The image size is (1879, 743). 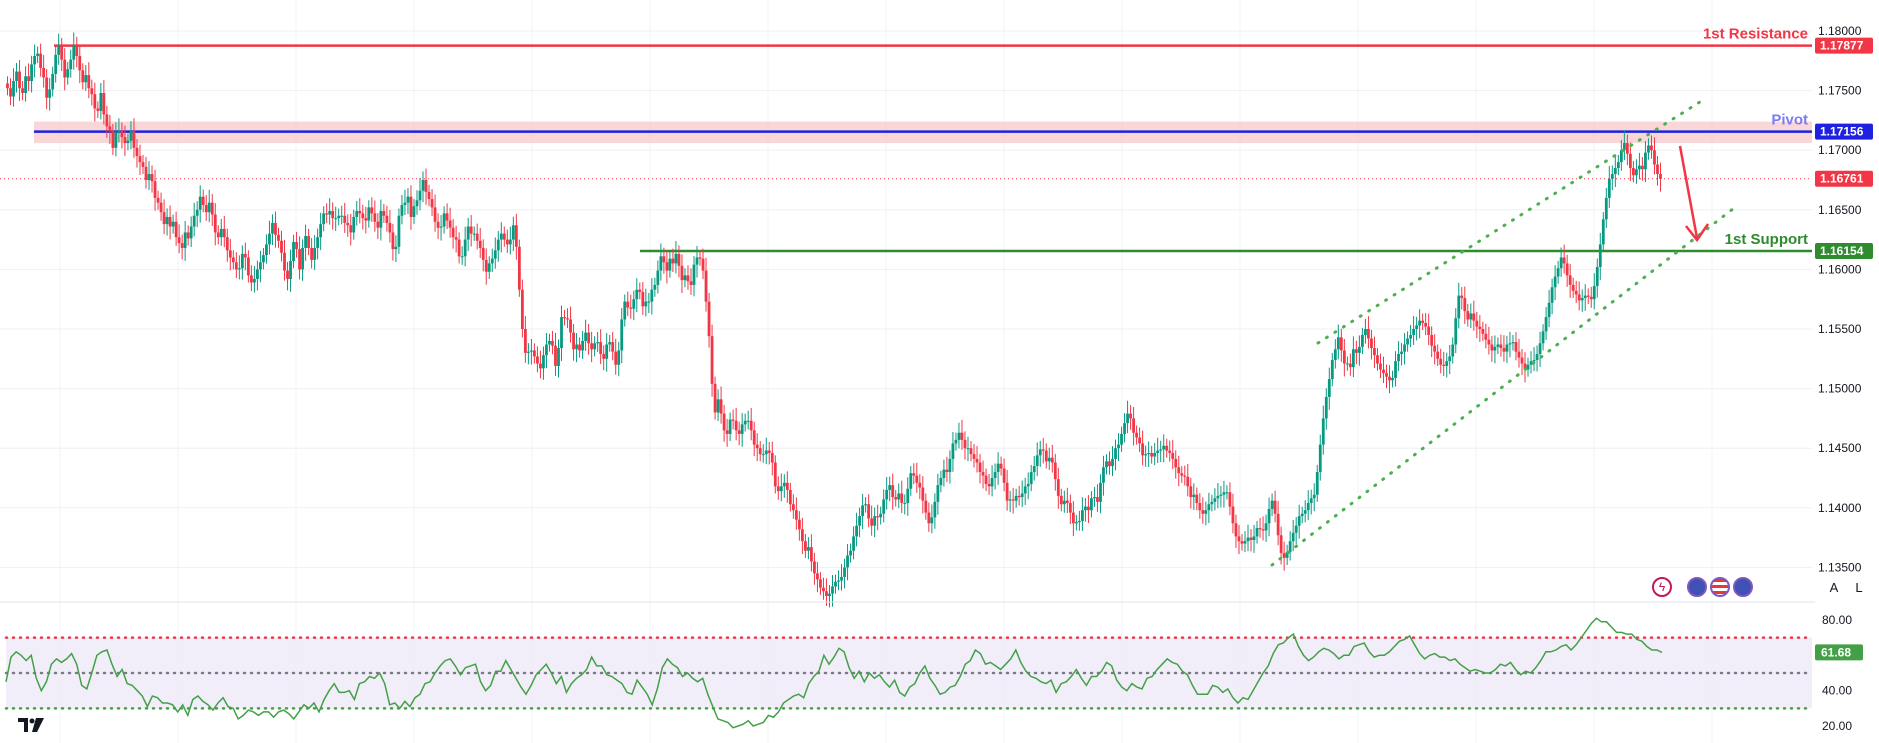 What do you see at coordinates (1836, 652) in the screenshot?
I see `rsi-value-badge-text: 61.68` at bounding box center [1836, 652].